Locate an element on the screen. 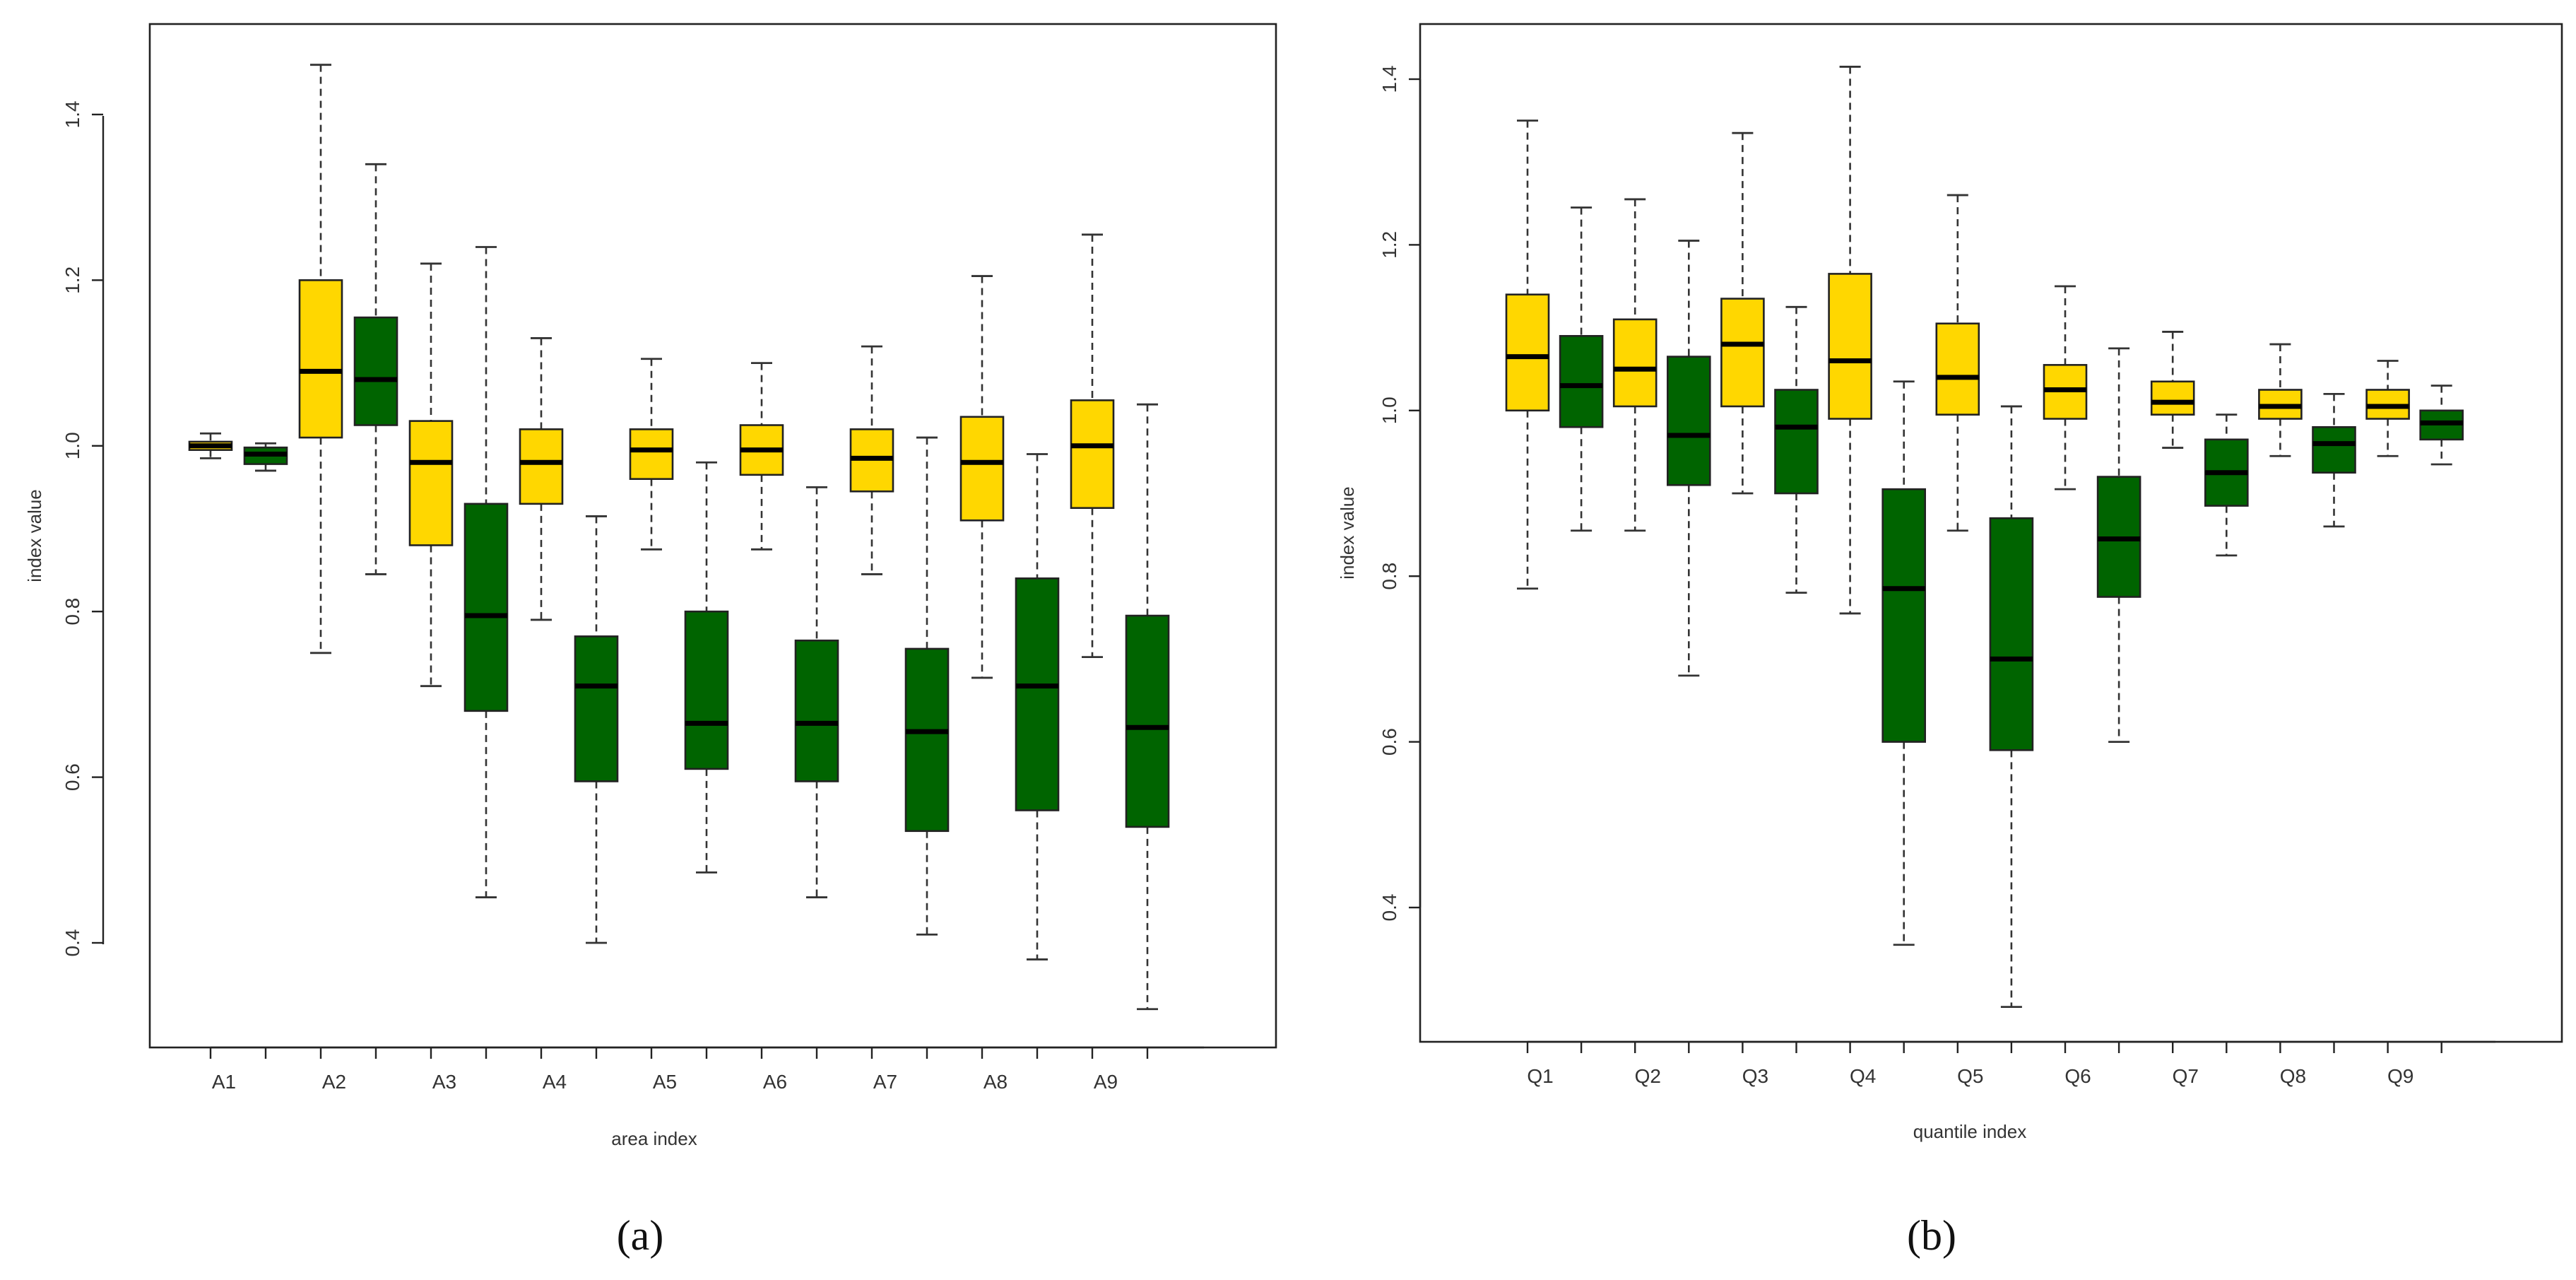 This screenshot has width=2576, height=1280. panel-a-box-A5-green is located at coordinates (706, 667).